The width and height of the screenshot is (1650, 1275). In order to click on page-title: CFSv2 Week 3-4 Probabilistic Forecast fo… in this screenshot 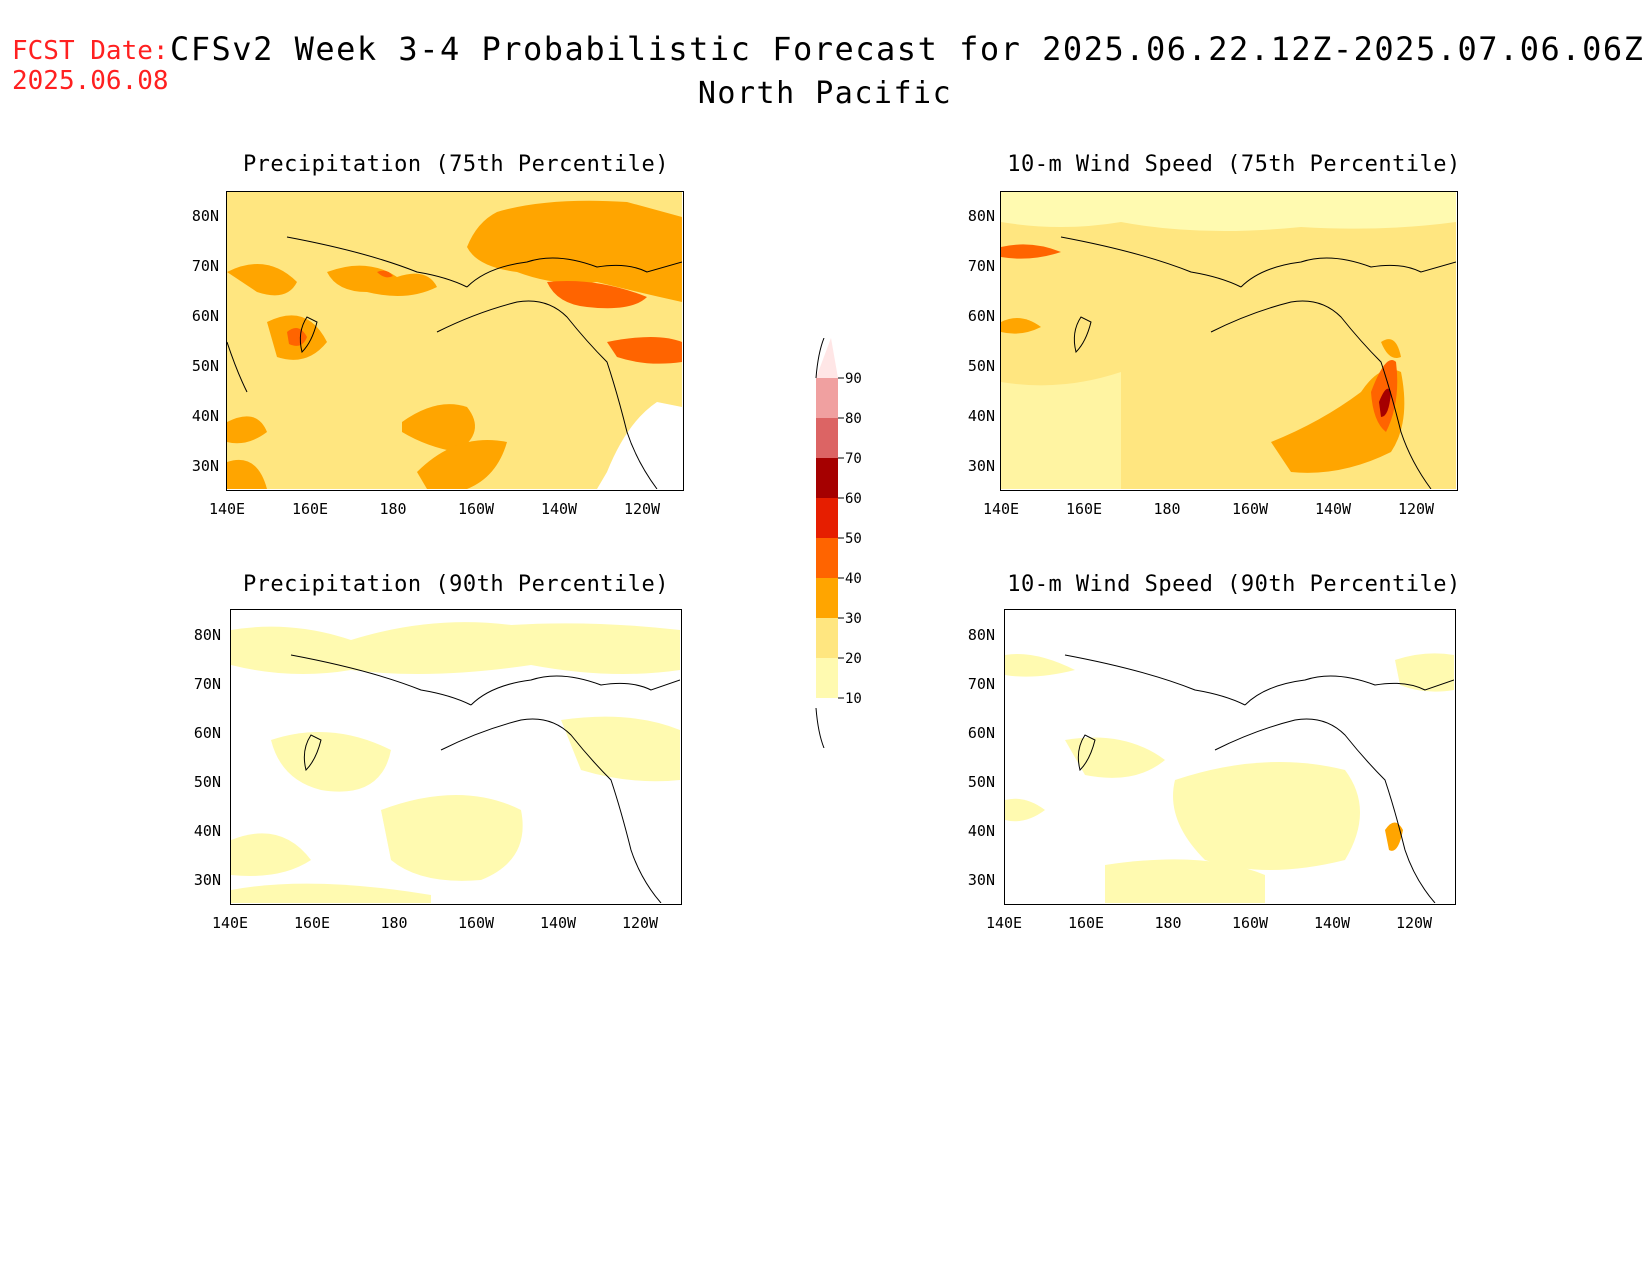, I will do `click(907, 49)`.